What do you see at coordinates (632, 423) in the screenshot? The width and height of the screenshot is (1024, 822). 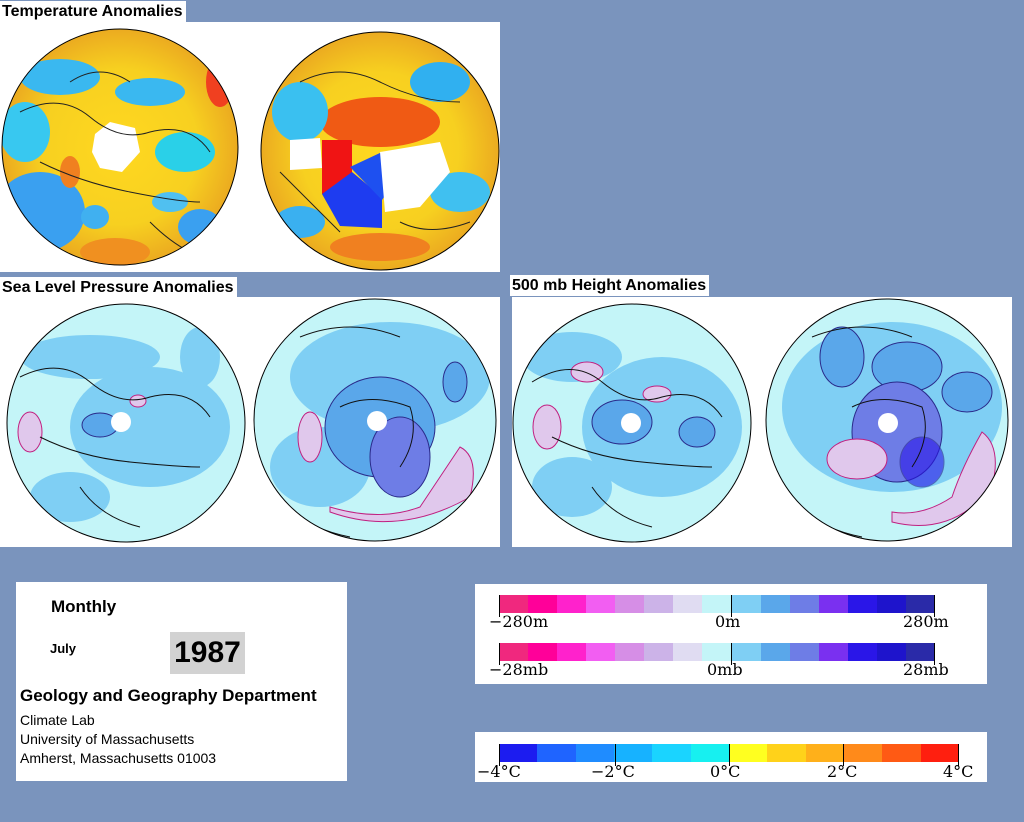 I see `height500-globe-northern` at bounding box center [632, 423].